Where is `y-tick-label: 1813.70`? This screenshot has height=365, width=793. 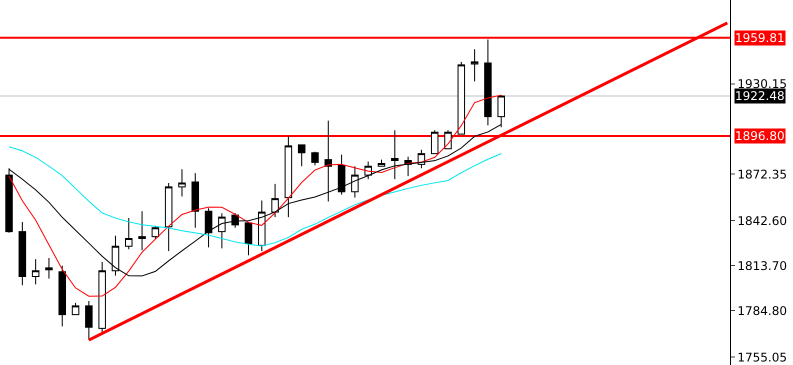
y-tick-label: 1813.70 is located at coordinates (762, 265).